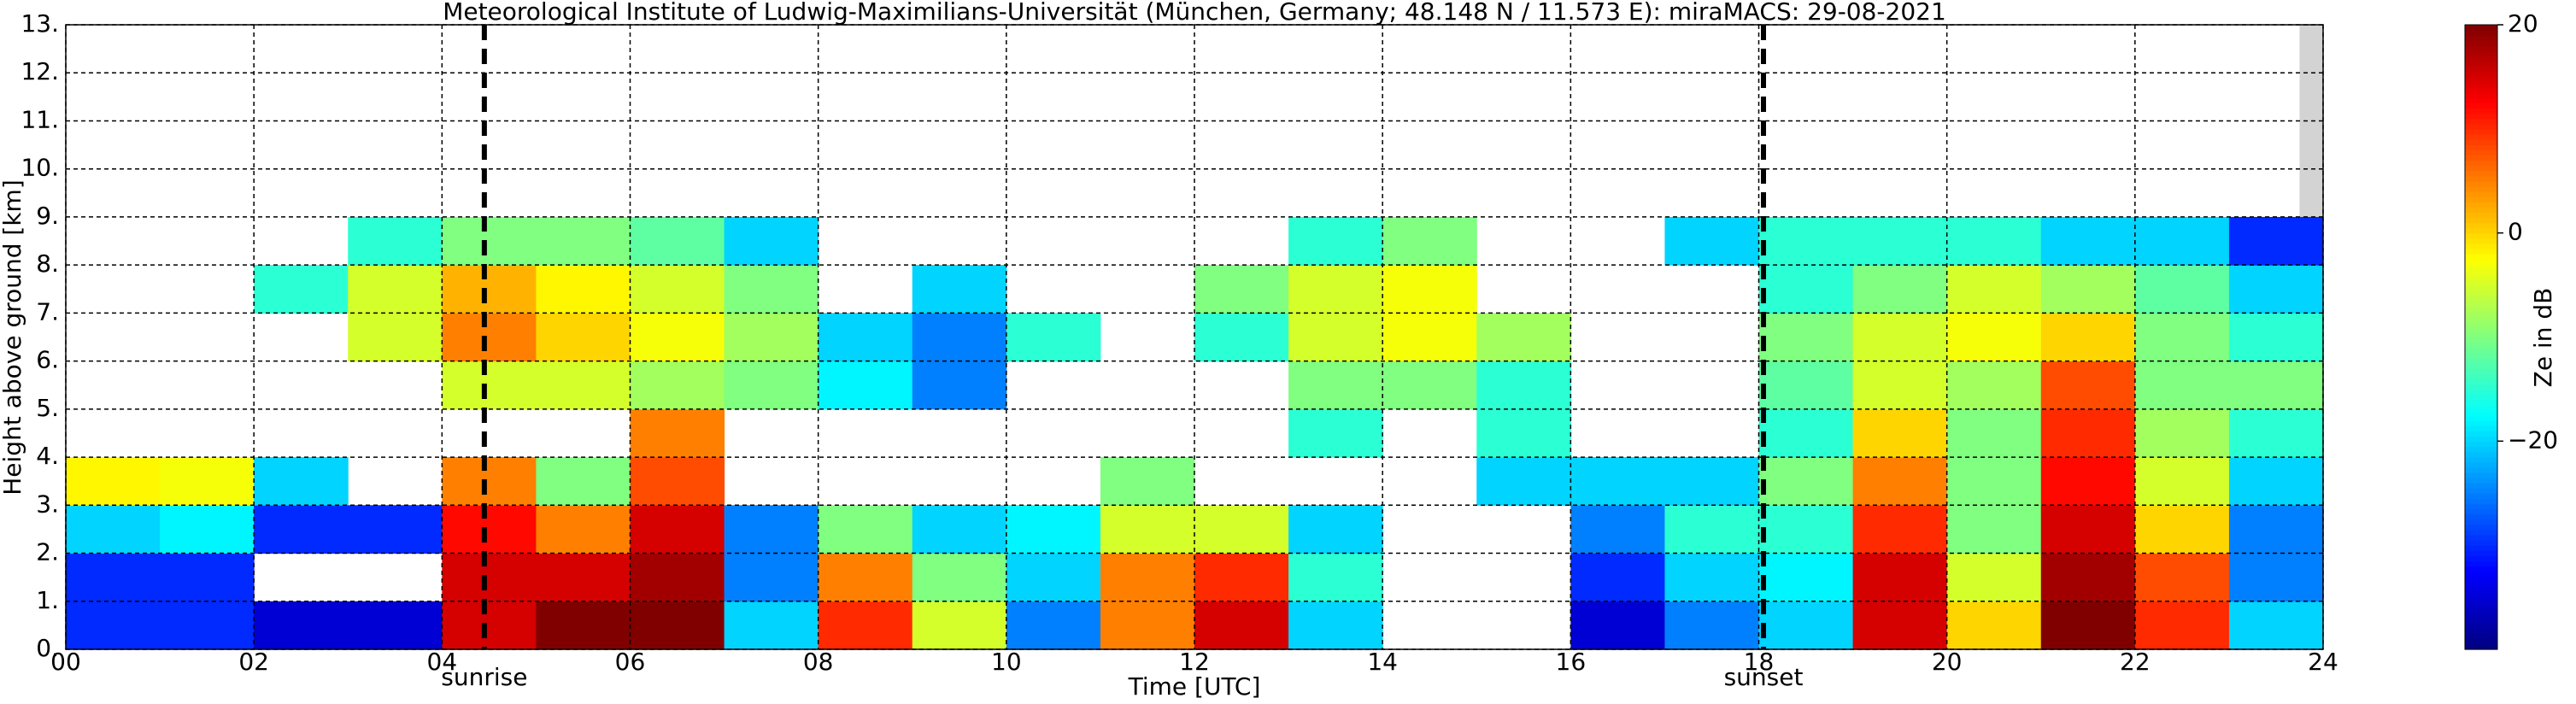 The width and height of the screenshot is (2576, 704). What do you see at coordinates (47, 600) in the screenshot?
I see `y-tick-label: 1.` at bounding box center [47, 600].